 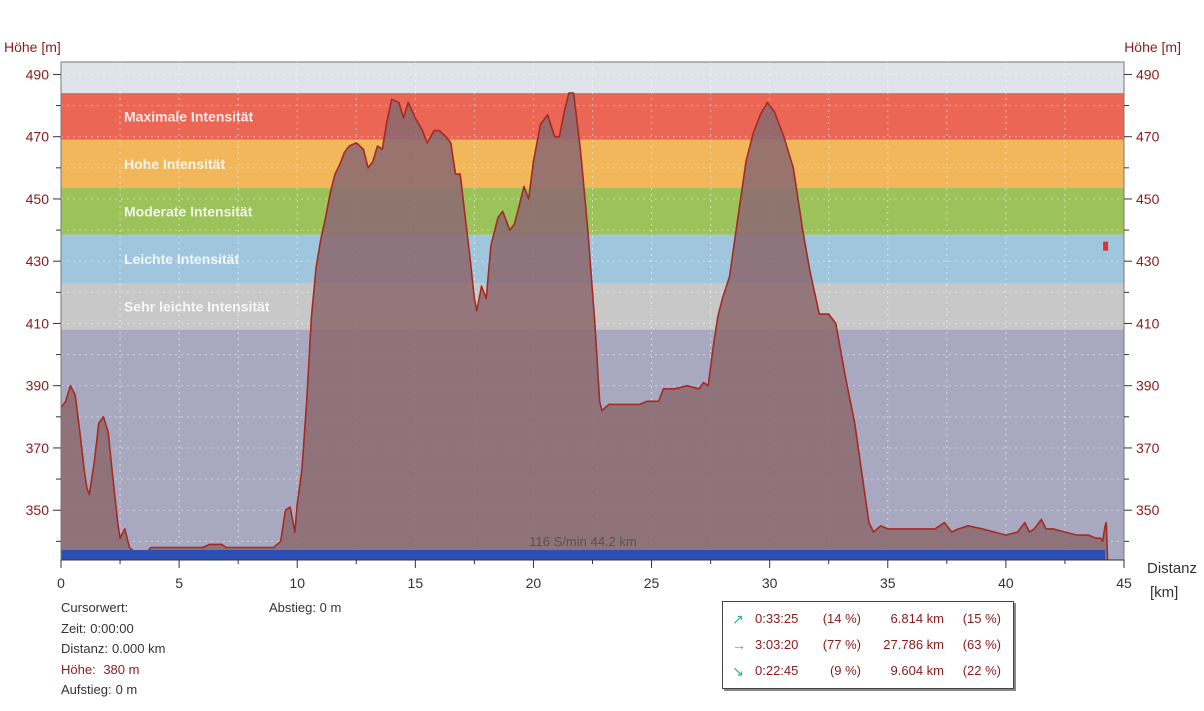 I want to click on x-tick-label: 20, so click(x=534, y=583).